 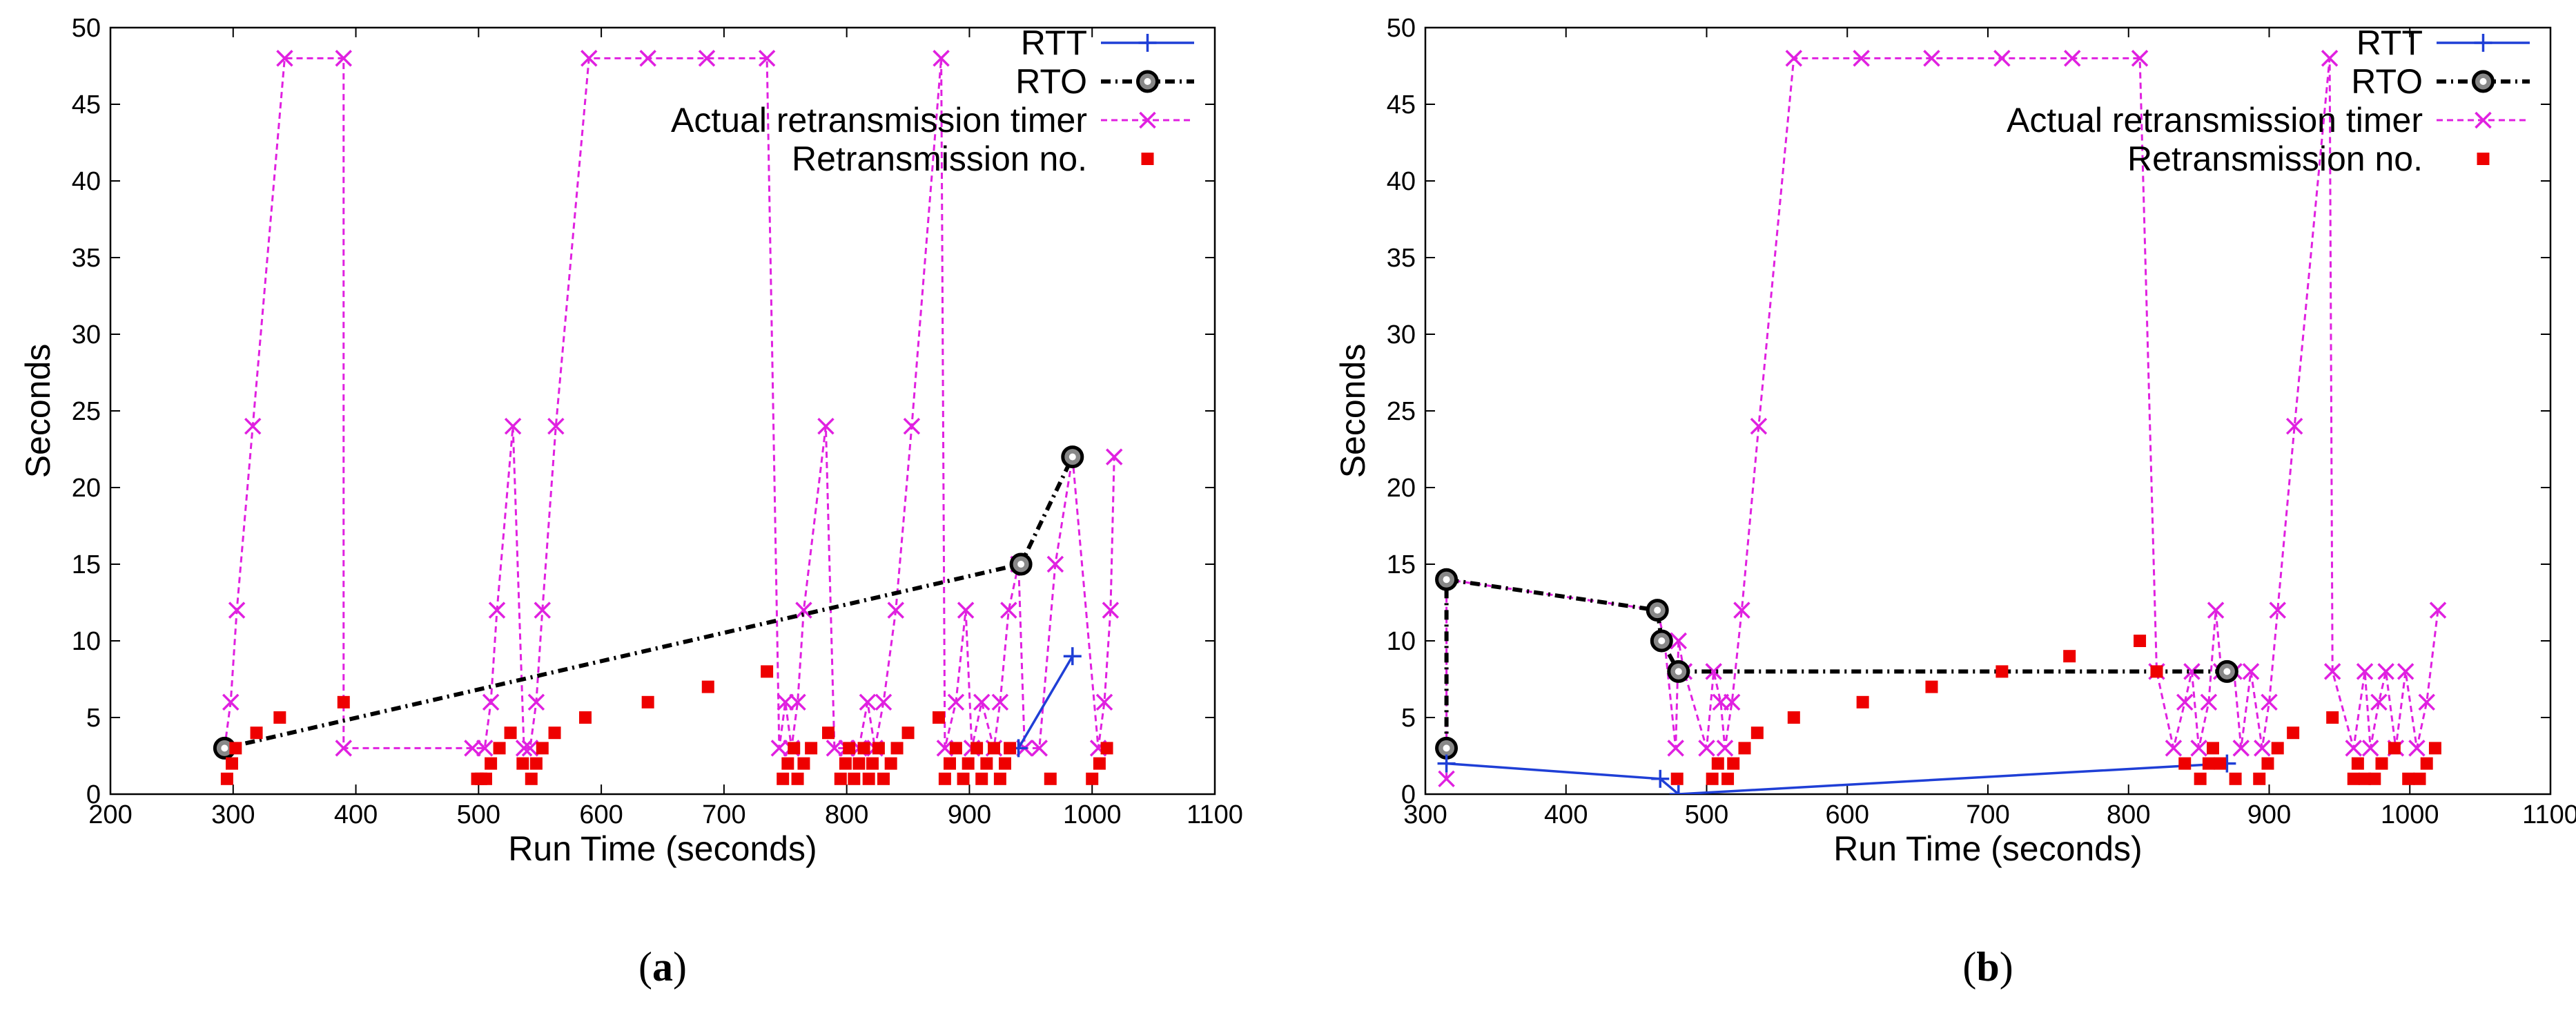 What do you see at coordinates (1092, 814) in the screenshot?
I see `x-tick-label: 1000` at bounding box center [1092, 814].